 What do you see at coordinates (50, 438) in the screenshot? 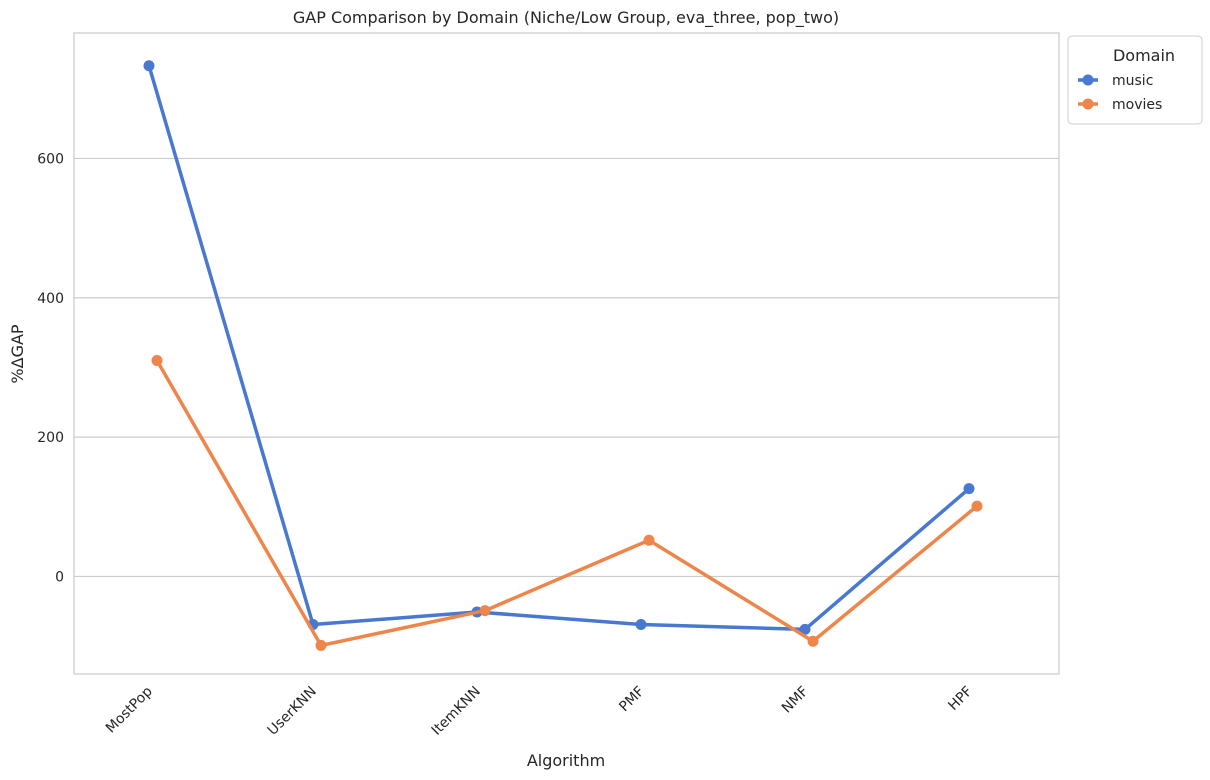
I see `y-tick-label: 200` at bounding box center [50, 438].